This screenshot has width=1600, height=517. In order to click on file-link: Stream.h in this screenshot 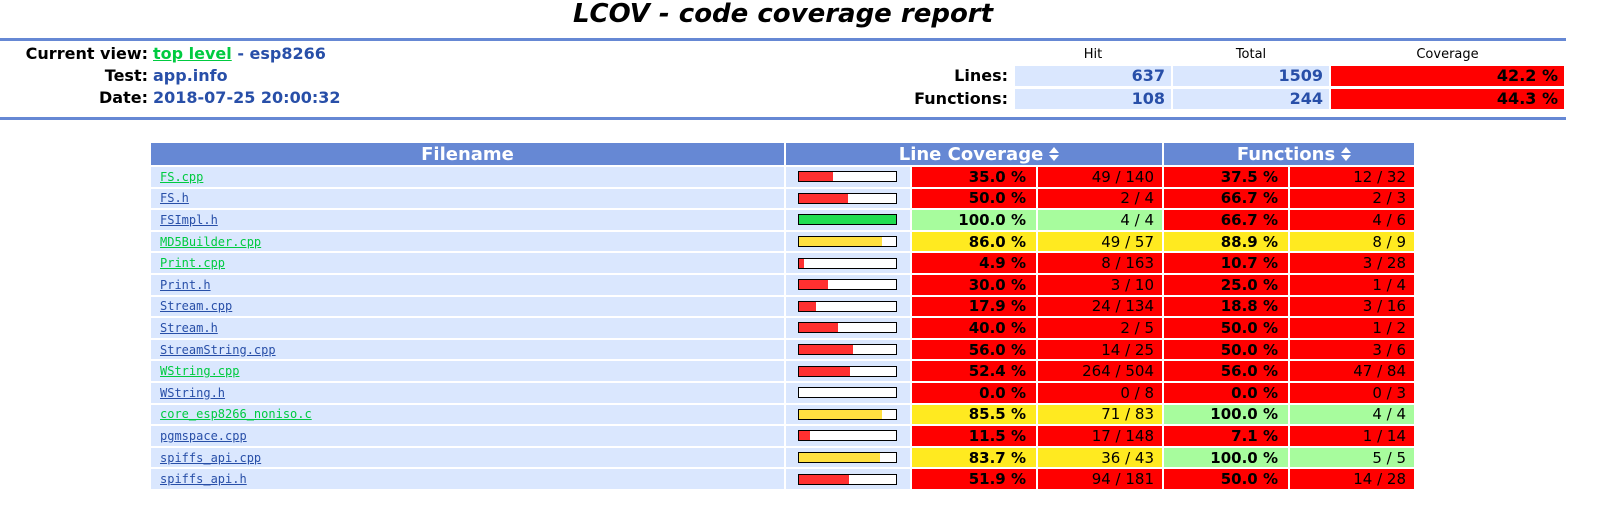, I will do `click(189, 327)`.